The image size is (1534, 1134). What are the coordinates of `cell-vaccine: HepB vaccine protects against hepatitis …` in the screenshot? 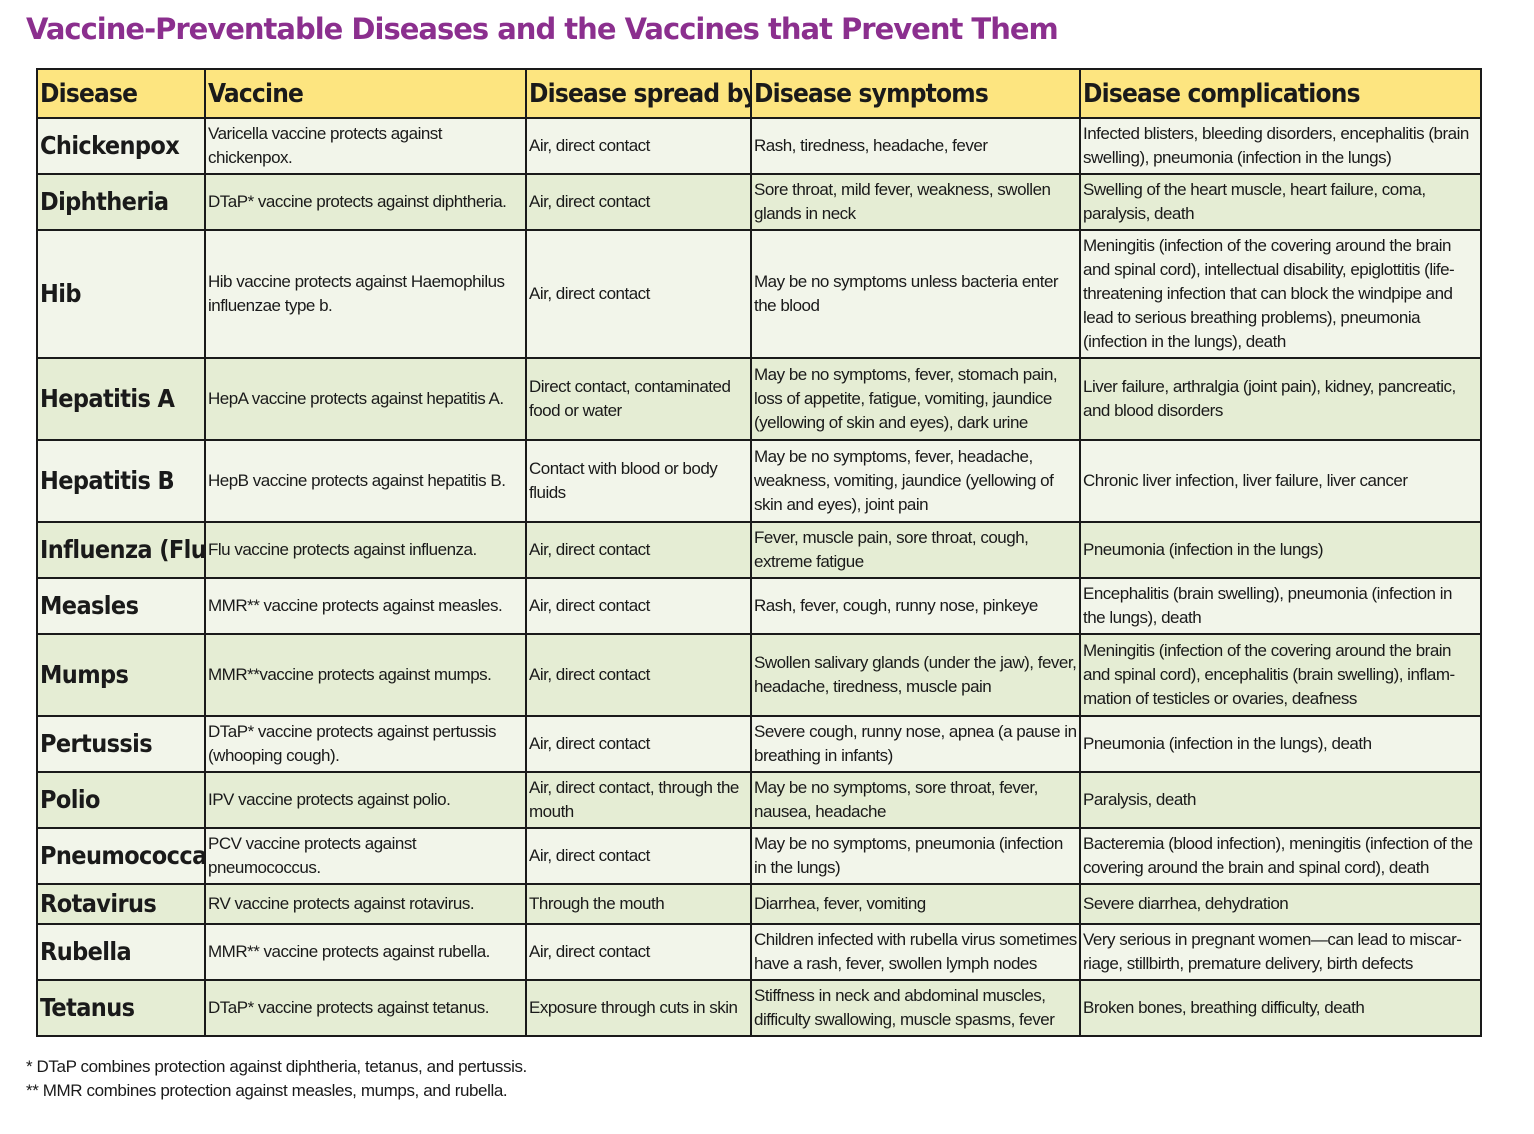 It's located at (365, 481).